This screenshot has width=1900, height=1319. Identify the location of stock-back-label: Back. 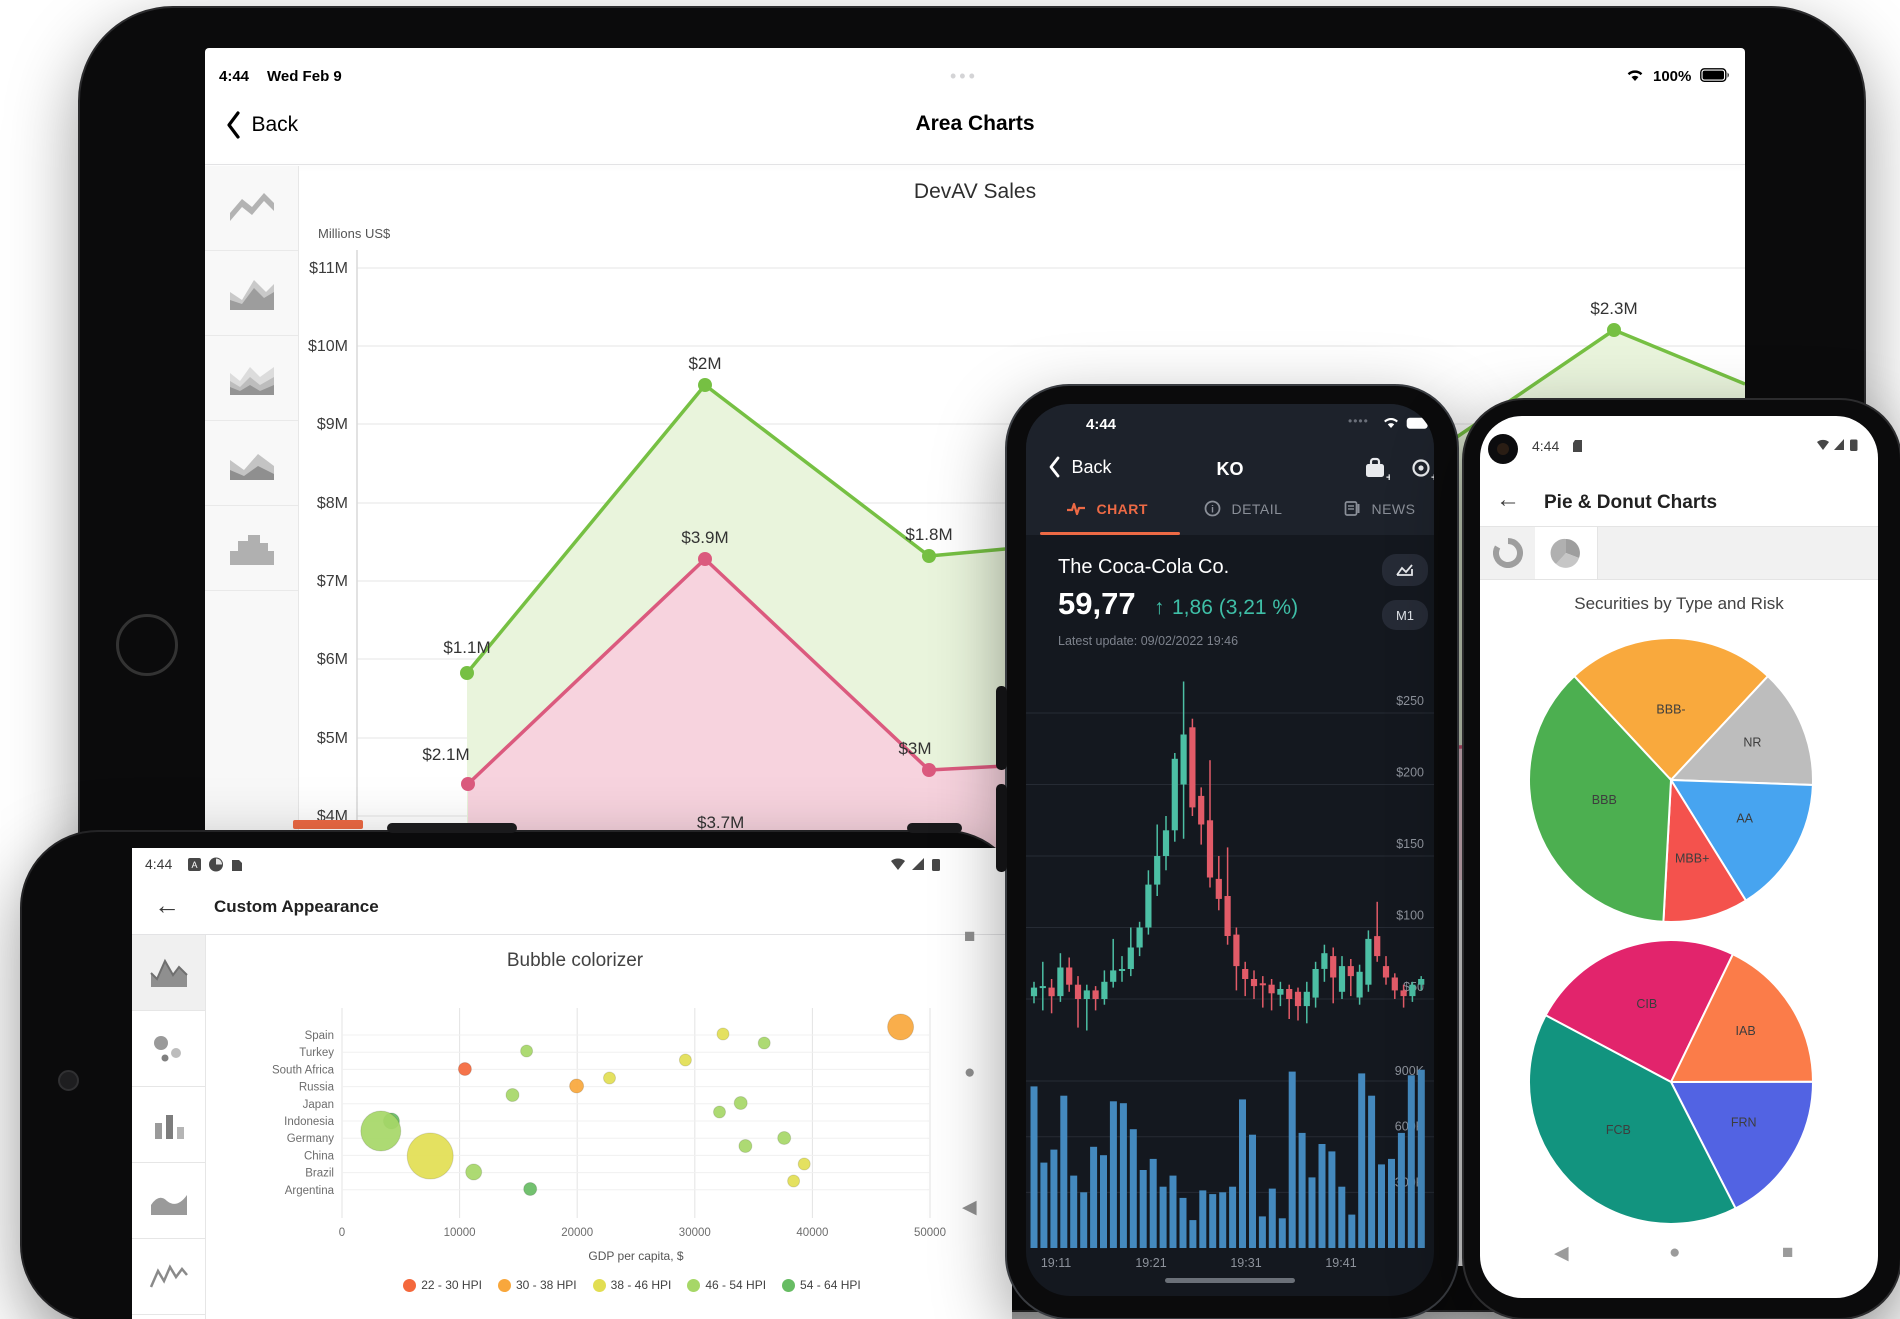
(1091, 466).